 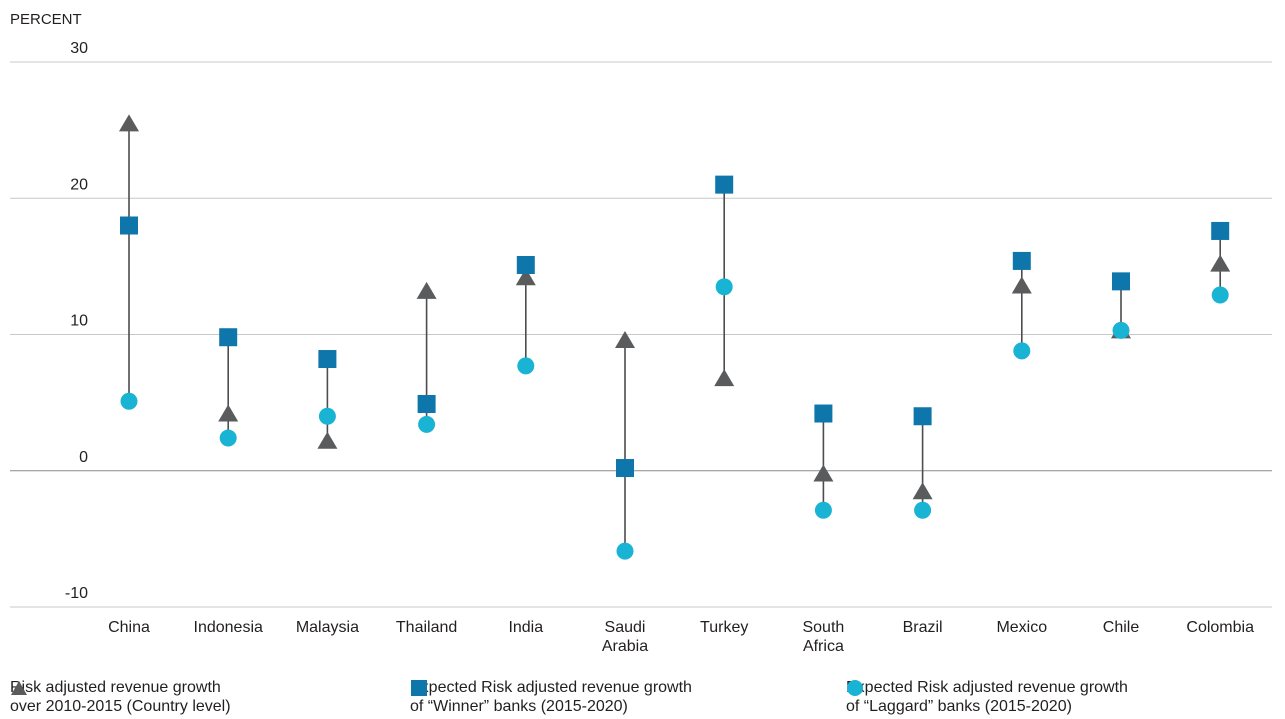 I want to click on circle-legend-icon, so click(x=855, y=688).